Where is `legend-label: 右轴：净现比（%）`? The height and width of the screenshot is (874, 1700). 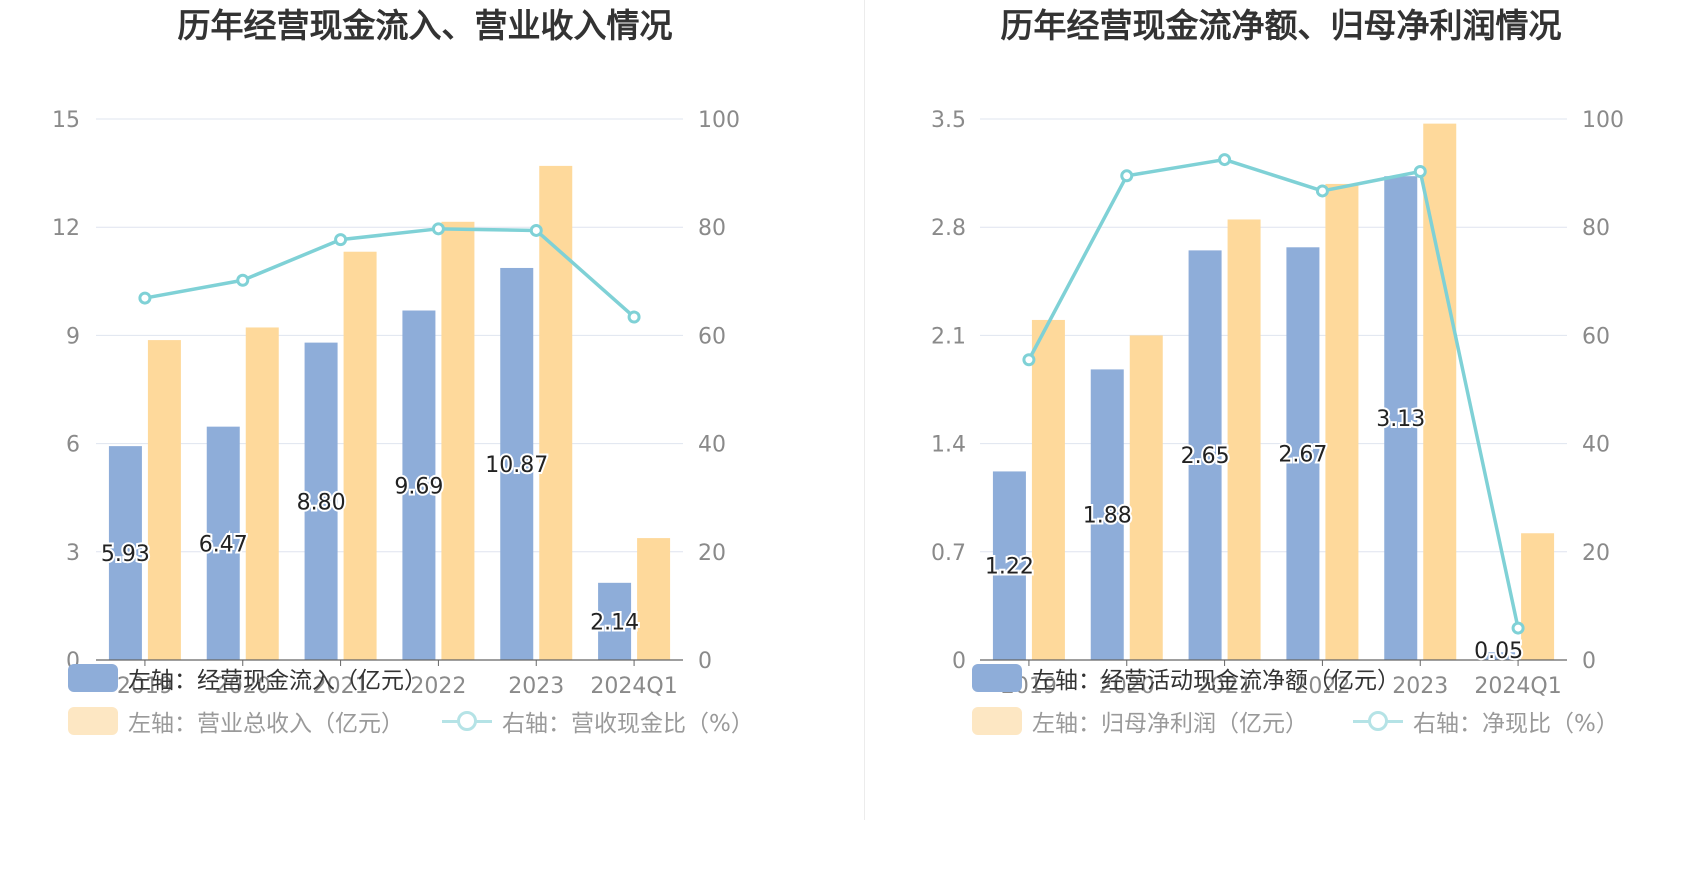
legend-label: 右轴：净现比（%） is located at coordinates (1516, 724).